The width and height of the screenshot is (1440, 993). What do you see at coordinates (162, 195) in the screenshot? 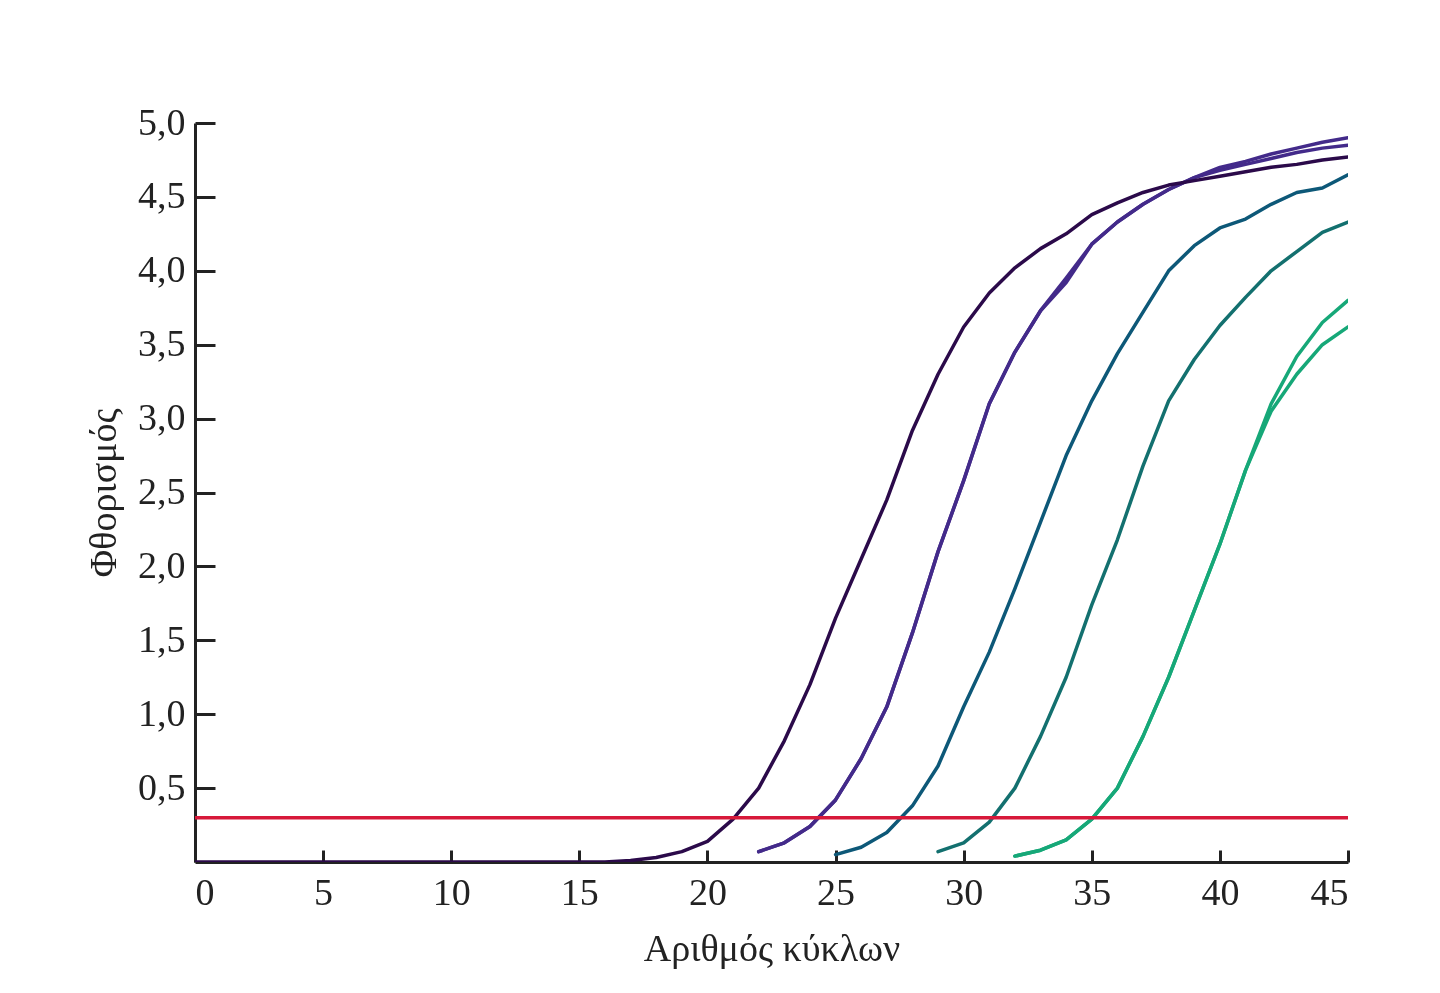
I see `y-tick-label: 4,5` at bounding box center [162, 195].